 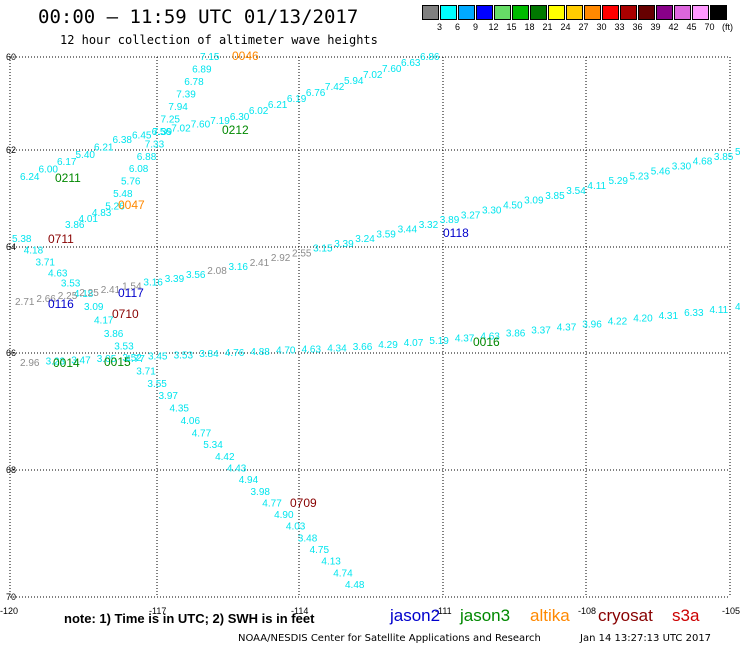 I want to click on swh-value: 3.53, so click(x=184, y=355).